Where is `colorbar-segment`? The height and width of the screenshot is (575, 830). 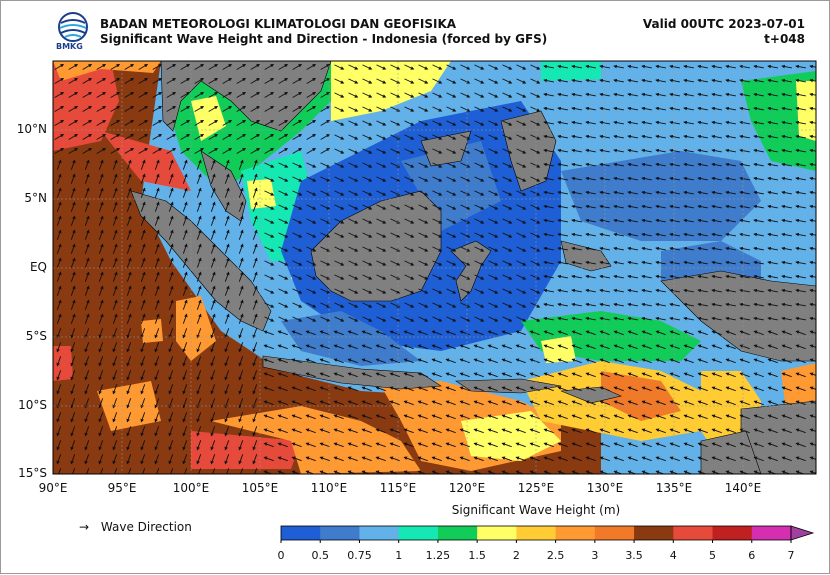 colorbar-segment is located at coordinates (614, 533).